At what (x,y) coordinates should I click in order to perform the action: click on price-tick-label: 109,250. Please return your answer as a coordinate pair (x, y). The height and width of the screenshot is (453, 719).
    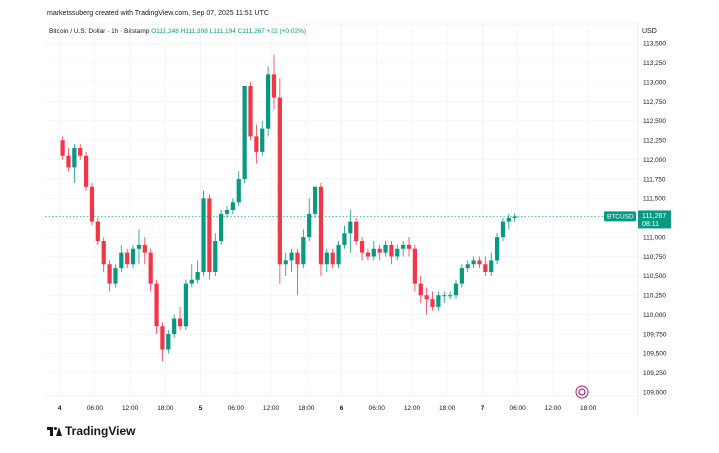
    Looking at the image, I should click on (655, 373).